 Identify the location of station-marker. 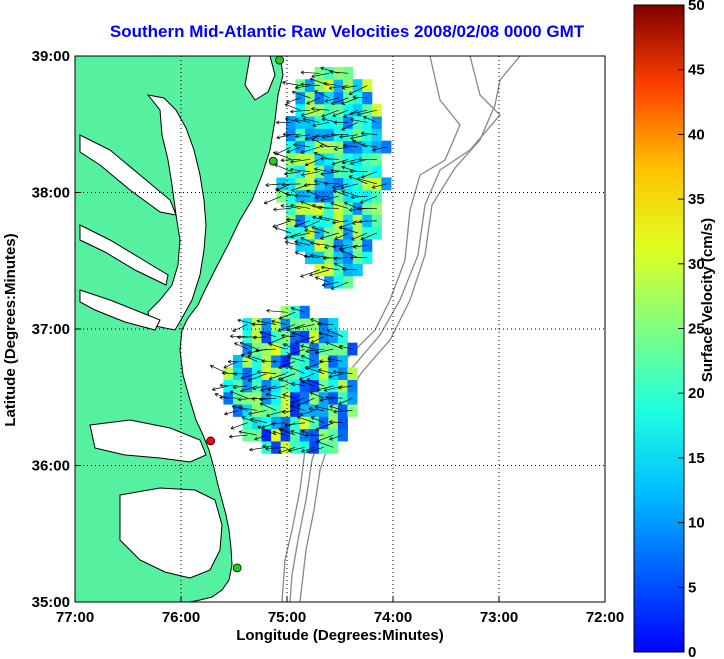
(279, 60).